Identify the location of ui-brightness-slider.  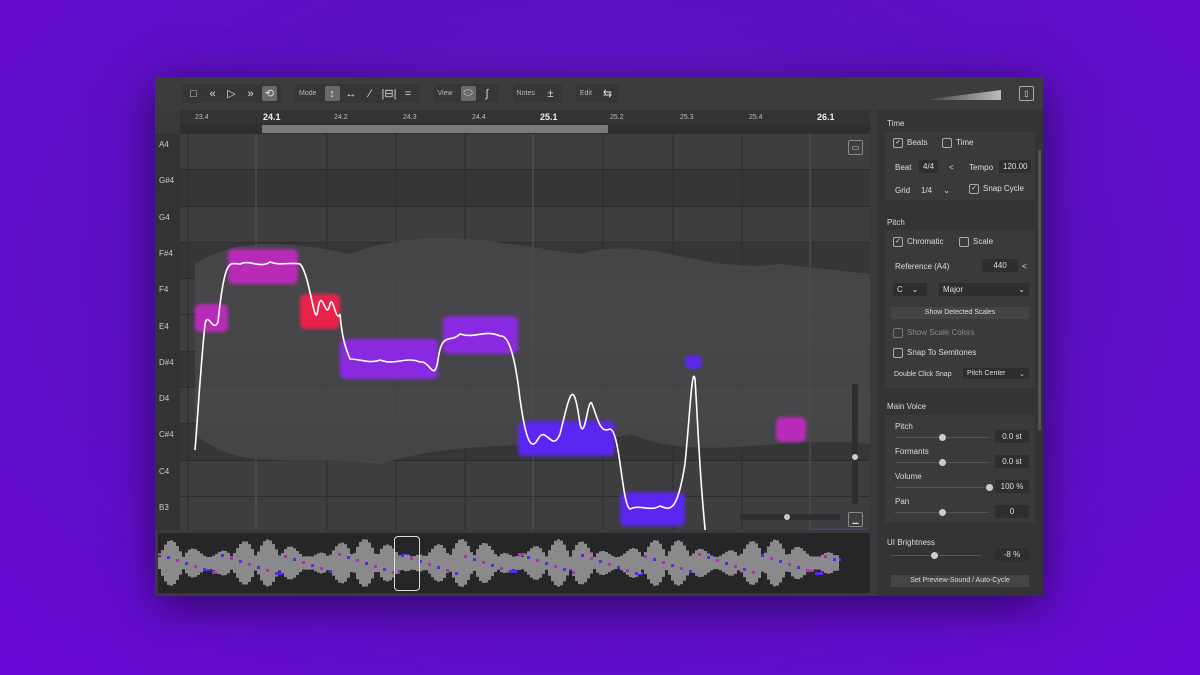
(936, 555).